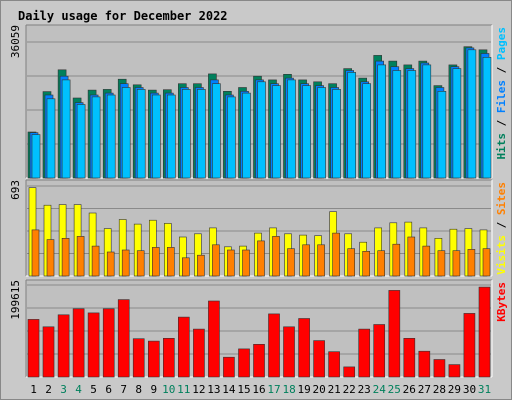 The height and width of the screenshot is (400, 512). I want to click on legend-entry: KBytes, so click(501, 302).